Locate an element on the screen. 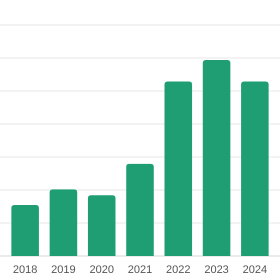  x-tick-label: 2021 is located at coordinates (140, 270).